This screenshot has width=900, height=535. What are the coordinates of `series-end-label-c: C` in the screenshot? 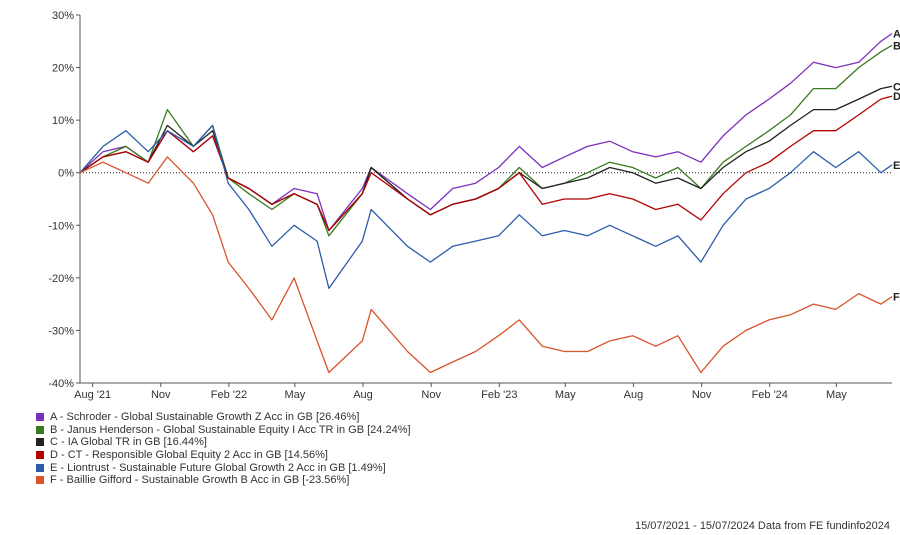 It's located at (896, 87).